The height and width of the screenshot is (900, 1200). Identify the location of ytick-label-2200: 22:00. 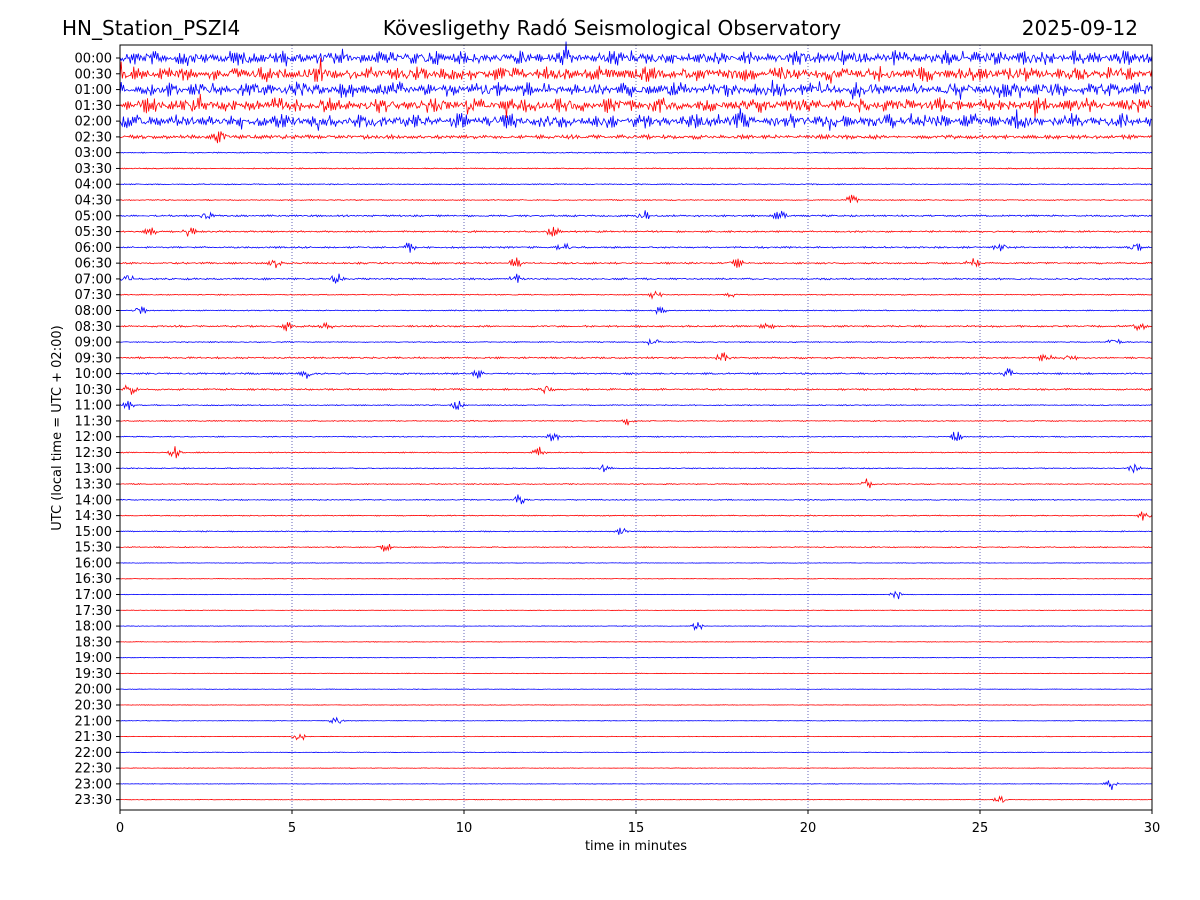
(93, 753).